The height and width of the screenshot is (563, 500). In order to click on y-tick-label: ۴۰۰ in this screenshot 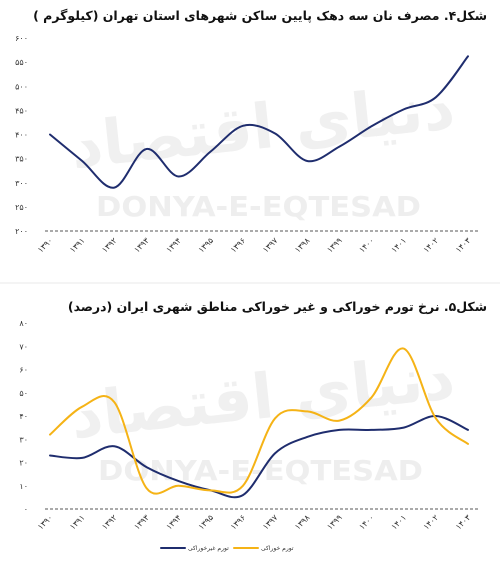, I will do `click(21, 135)`.